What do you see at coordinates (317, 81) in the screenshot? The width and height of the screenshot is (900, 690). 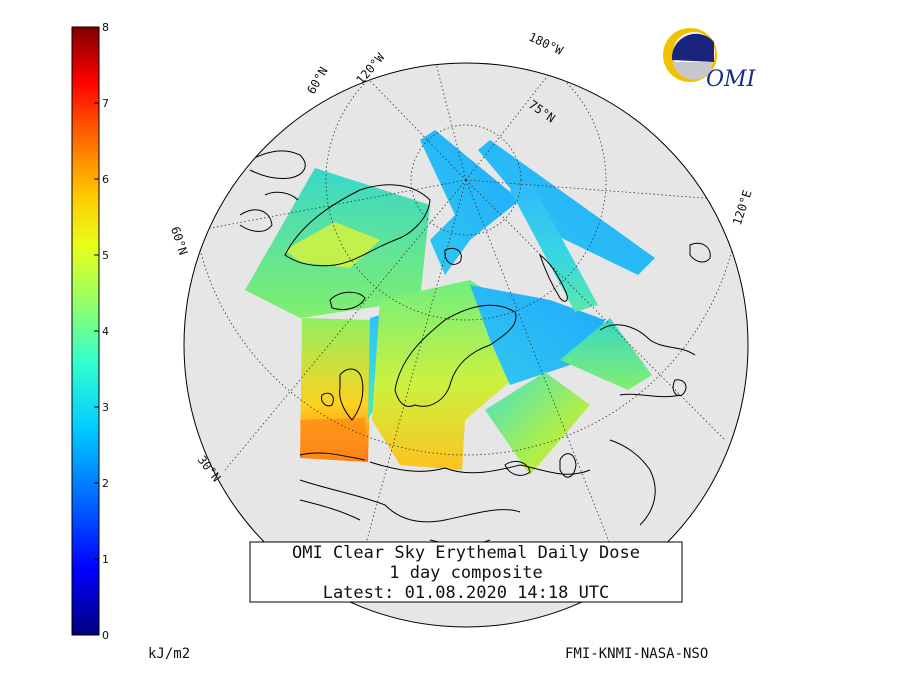 I see `label-60n-top: 60°N` at bounding box center [317, 81].